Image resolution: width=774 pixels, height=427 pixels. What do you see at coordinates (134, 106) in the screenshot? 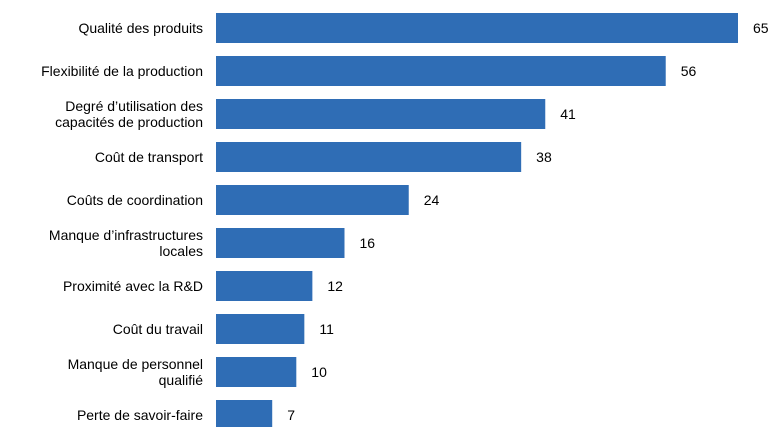
I see `category-label: Degré d’utilisation des` at bounding box center [134, 106].